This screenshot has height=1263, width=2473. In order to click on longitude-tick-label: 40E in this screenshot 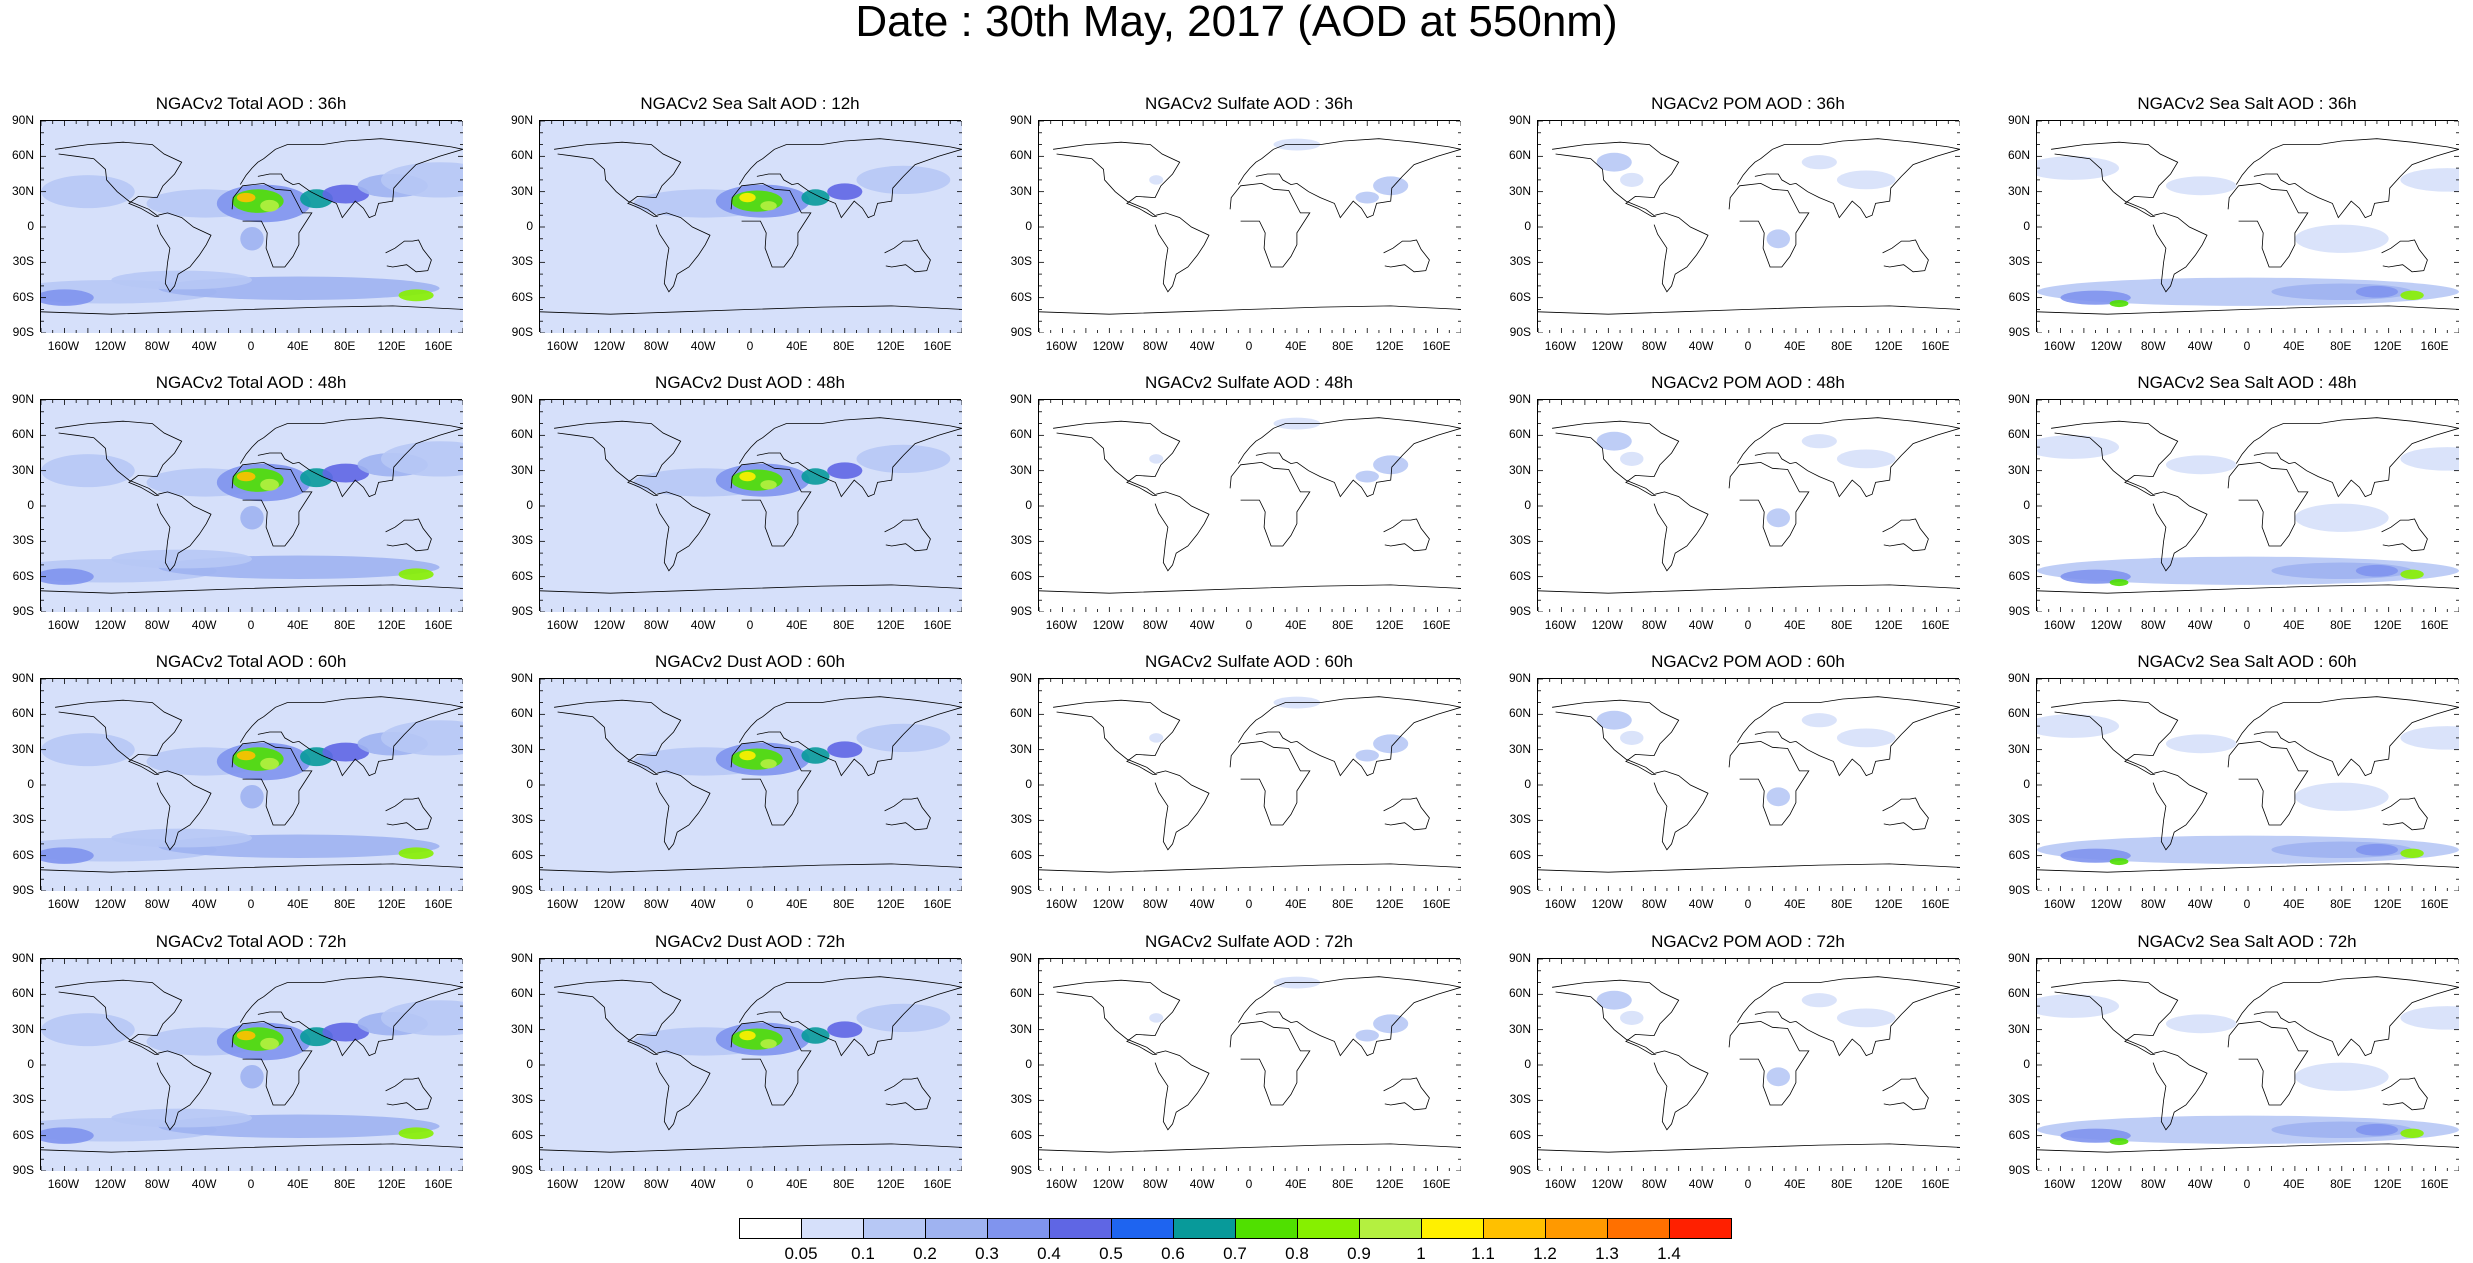, I will do `click(1296, 904)`.